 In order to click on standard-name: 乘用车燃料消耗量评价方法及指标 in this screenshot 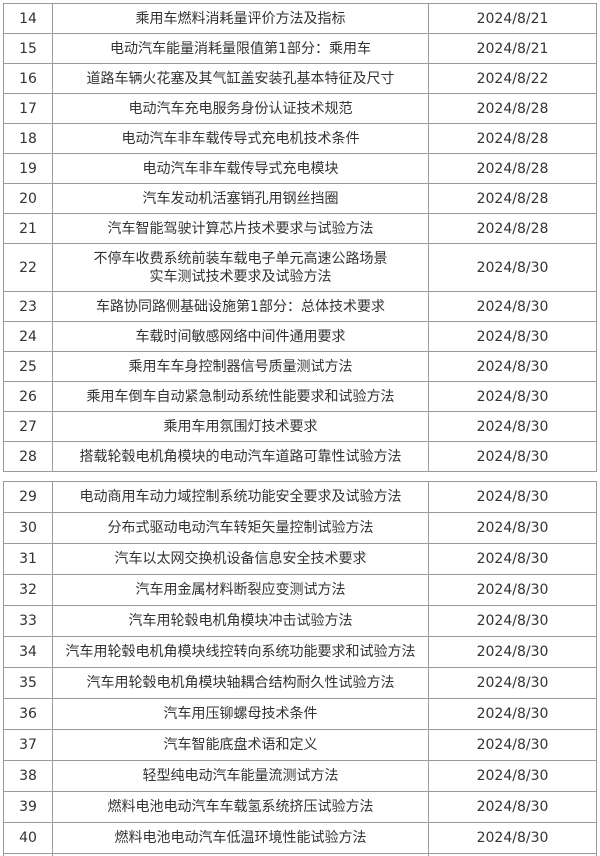, I will do `click(240, 18)`.